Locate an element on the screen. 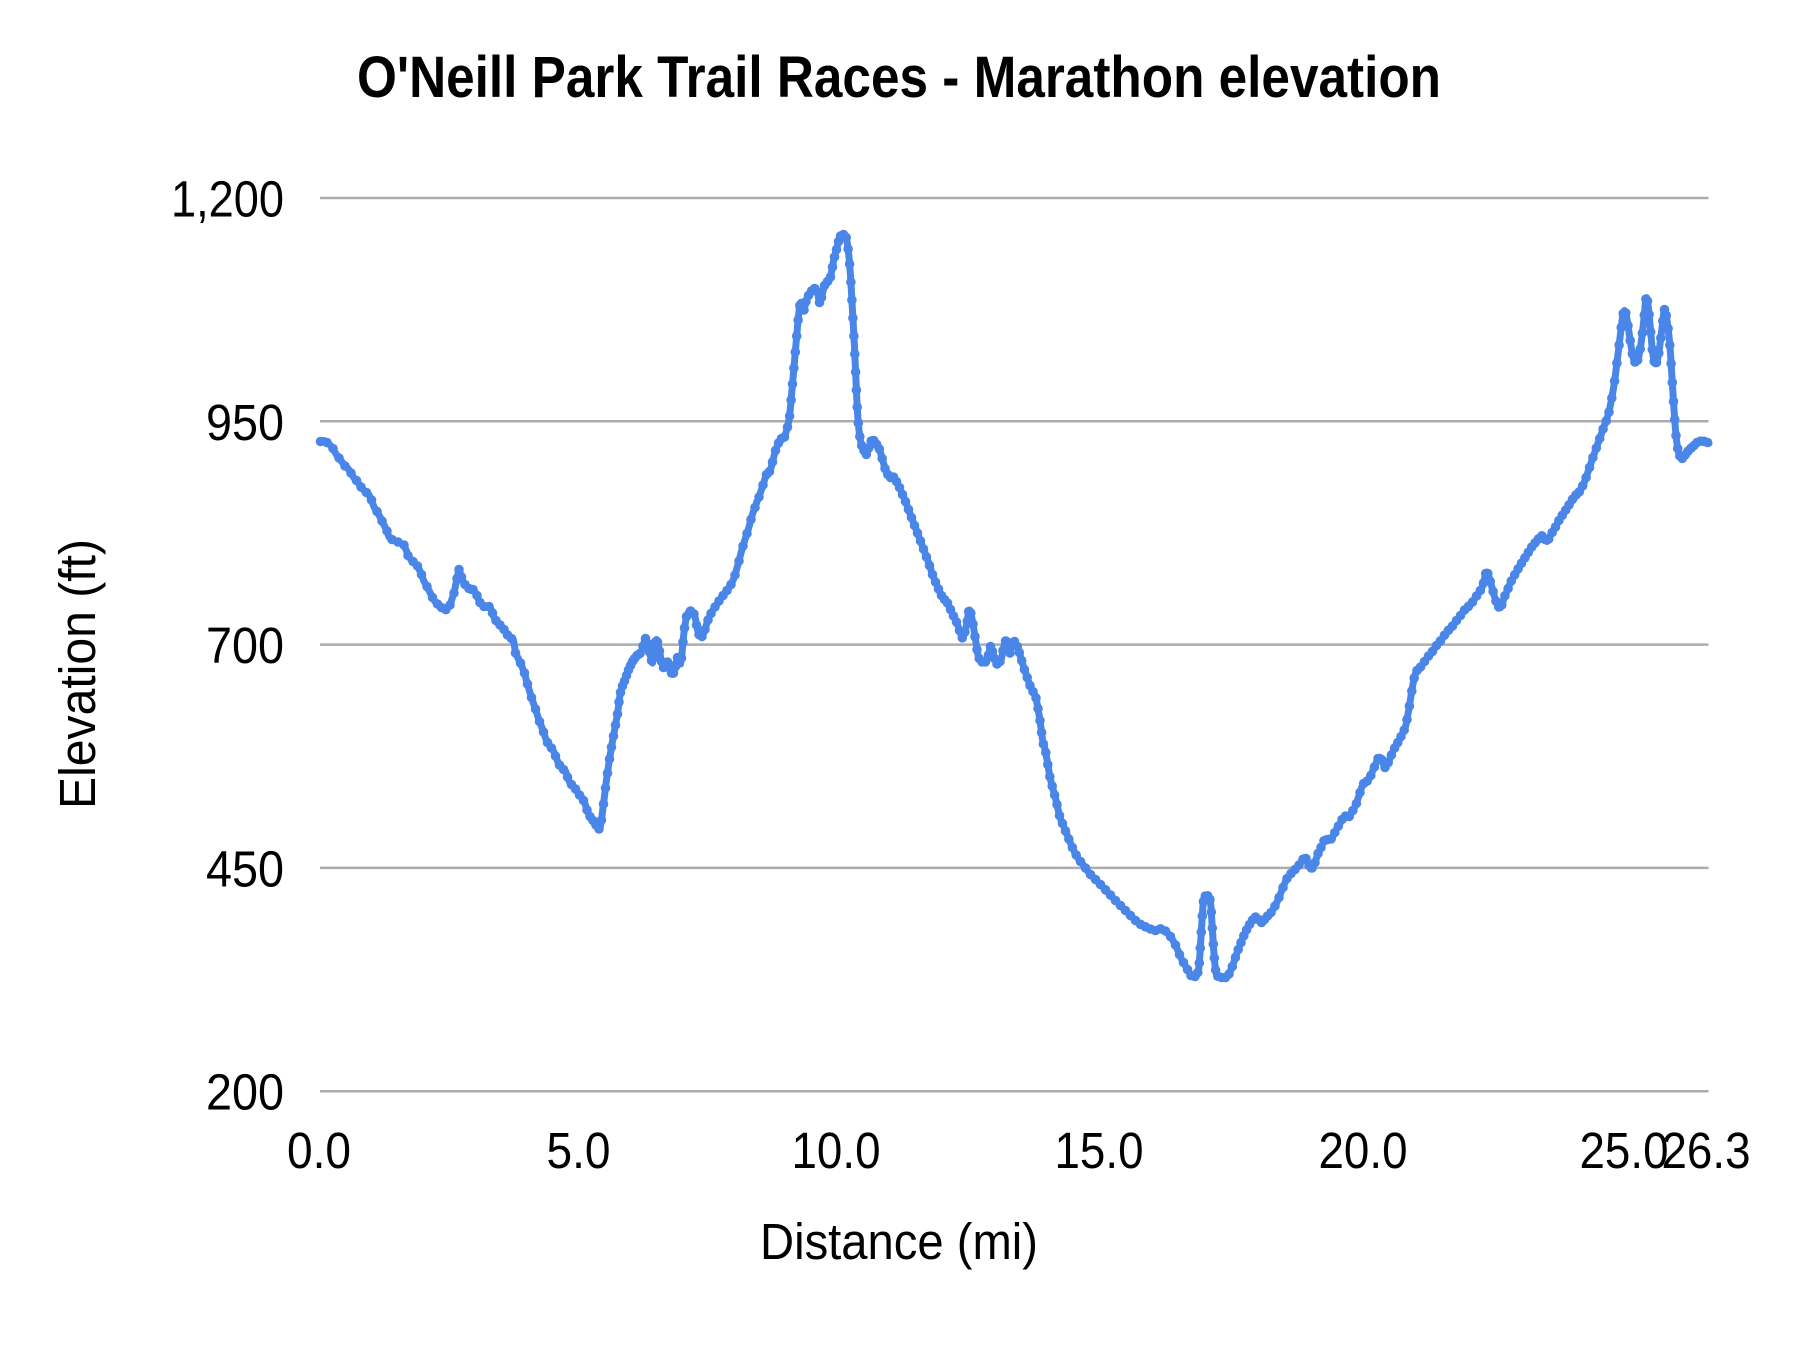 This screenshot has height=1350, width=1800. svg-text: 1,200 is located at coordinates (227, 199).